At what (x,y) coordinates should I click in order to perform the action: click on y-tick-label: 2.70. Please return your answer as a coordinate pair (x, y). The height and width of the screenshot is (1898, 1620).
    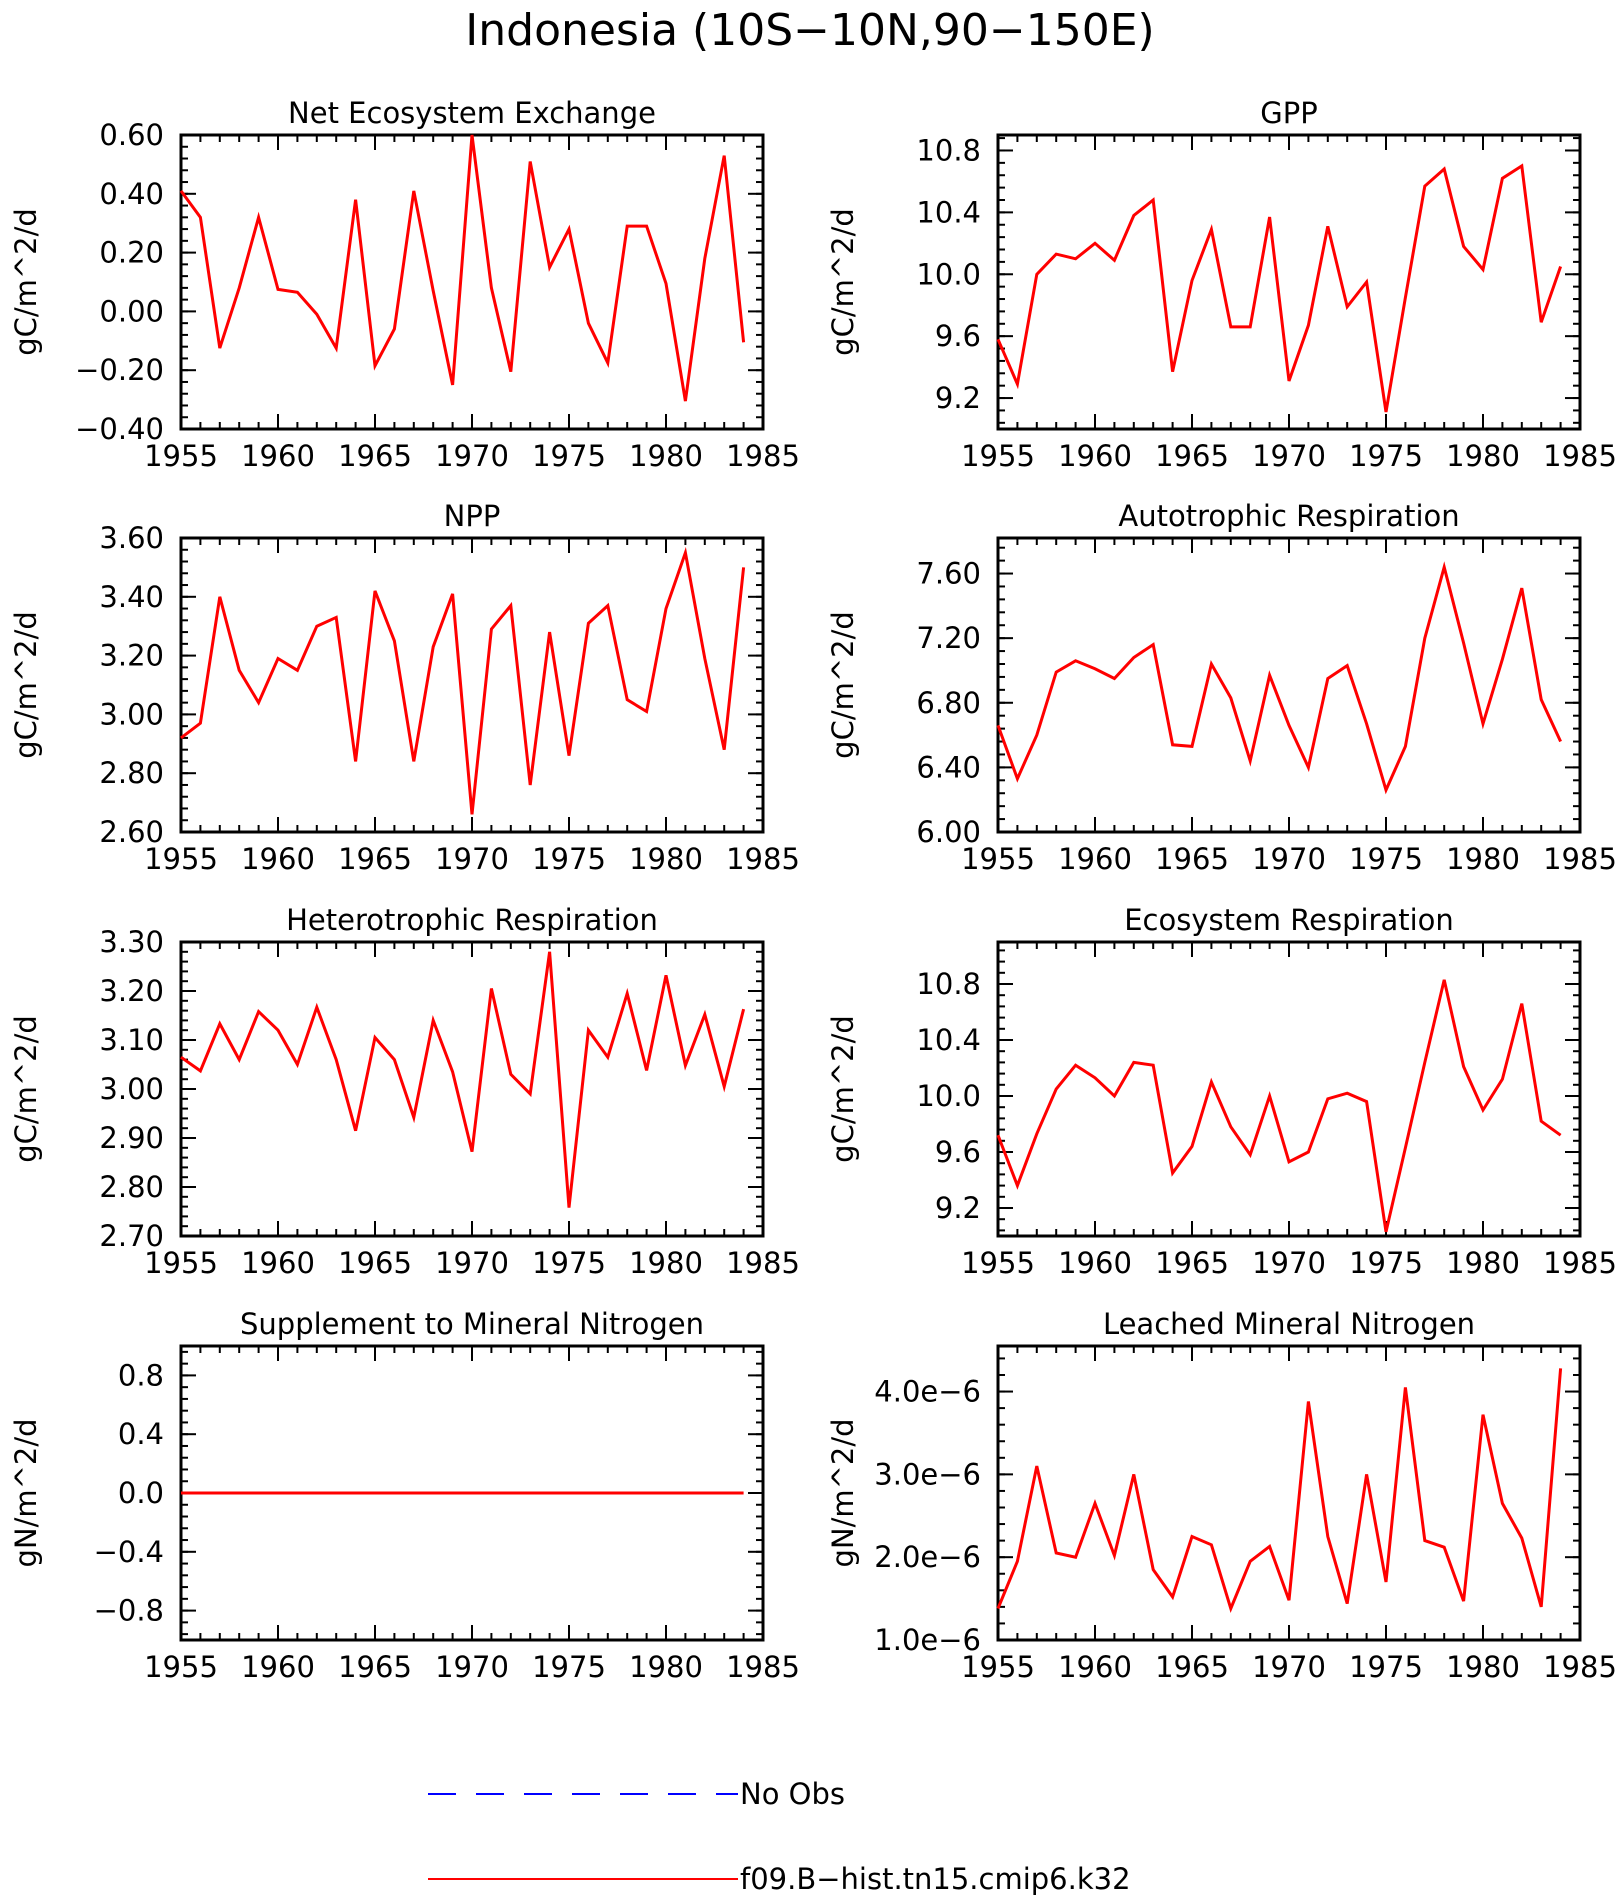
    Looking at the image, I should click on (131, 1236).